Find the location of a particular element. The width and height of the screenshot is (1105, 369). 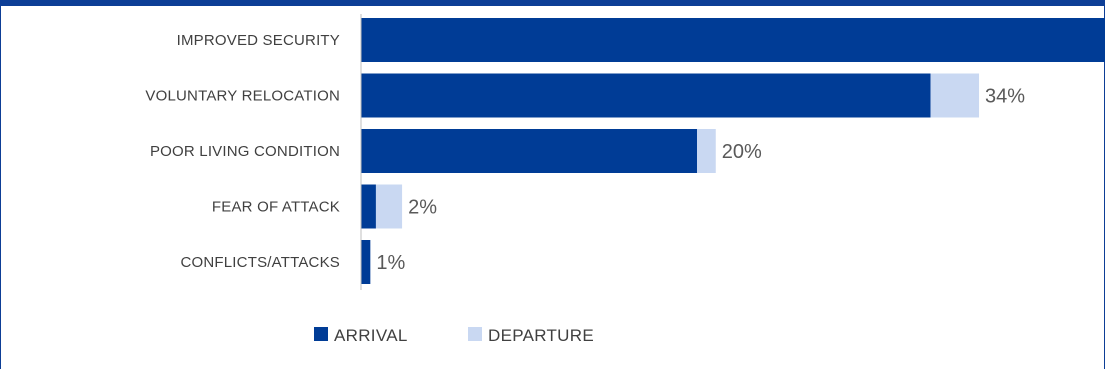

bar-departure-voluntary-relocation is located at coordinates (955, 95).